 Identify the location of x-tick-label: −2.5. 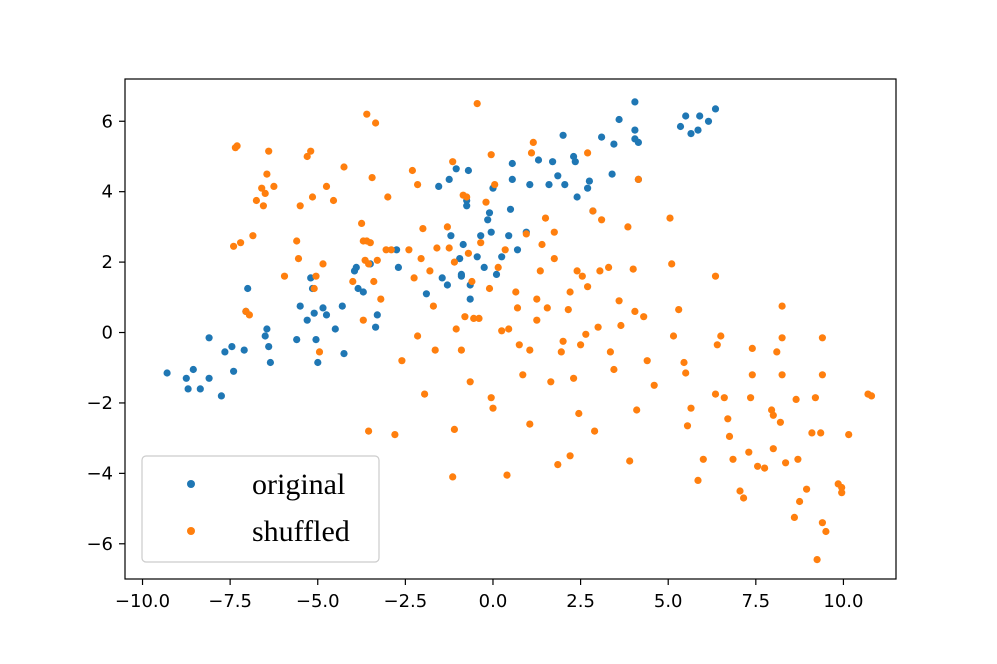
(406, 601).